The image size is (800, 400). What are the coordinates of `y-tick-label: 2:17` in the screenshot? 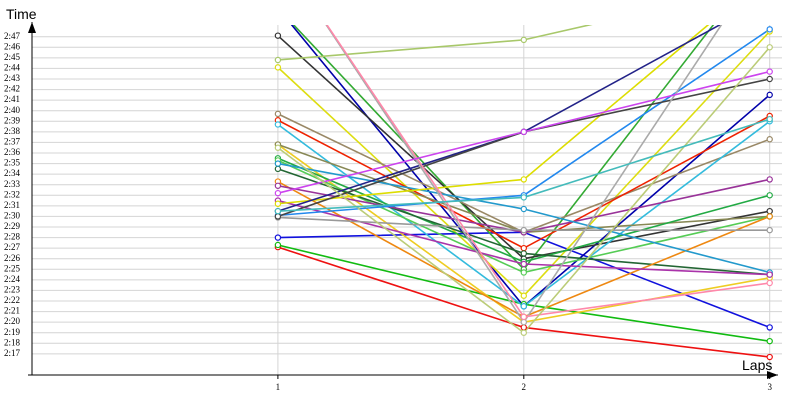 It's located at (12, 353).